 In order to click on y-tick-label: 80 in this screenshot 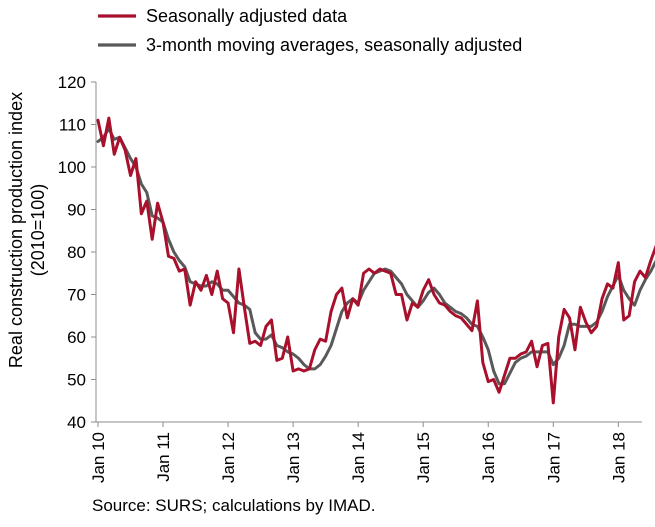, I will do `click(76, 252)`.